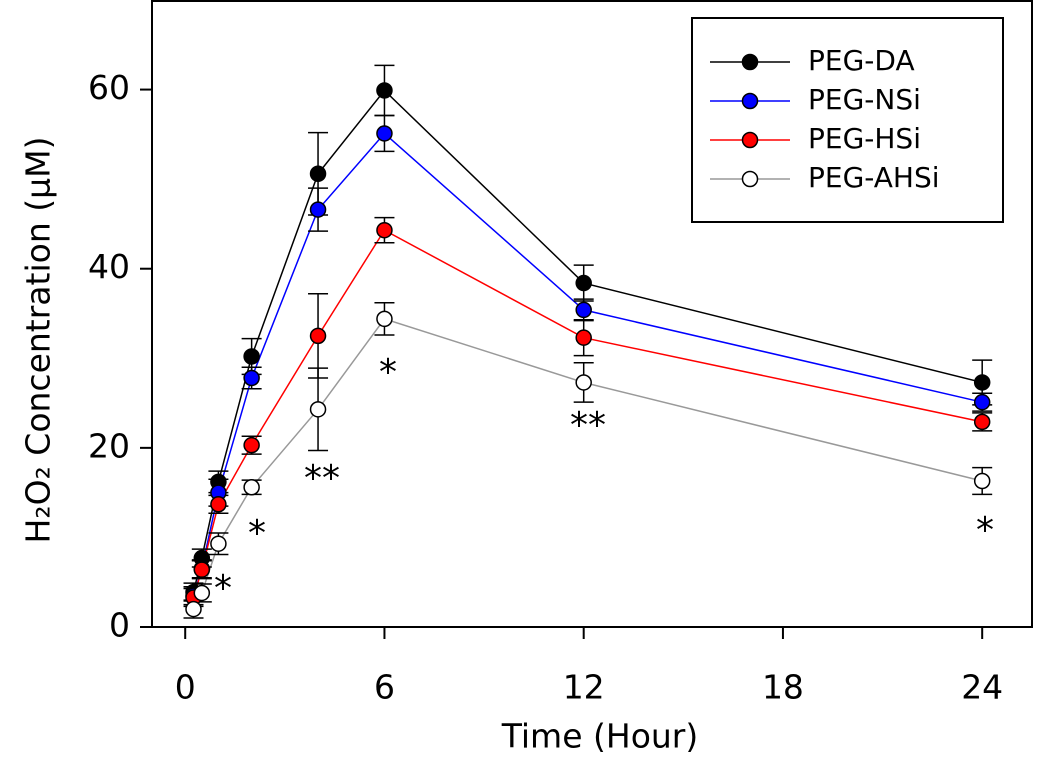 The image size is (1050, 763). What do you see at coordinates (982, 687) in the screenshot?
I see `x-tick-label: 24` at bounding box center [982, 687].